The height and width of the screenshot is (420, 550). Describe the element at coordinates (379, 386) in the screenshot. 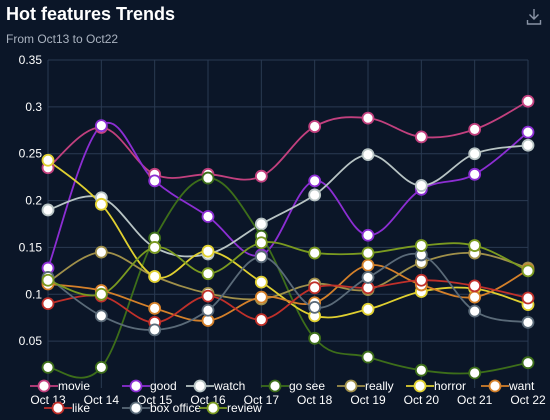

I see `legend-label: really` at that location.